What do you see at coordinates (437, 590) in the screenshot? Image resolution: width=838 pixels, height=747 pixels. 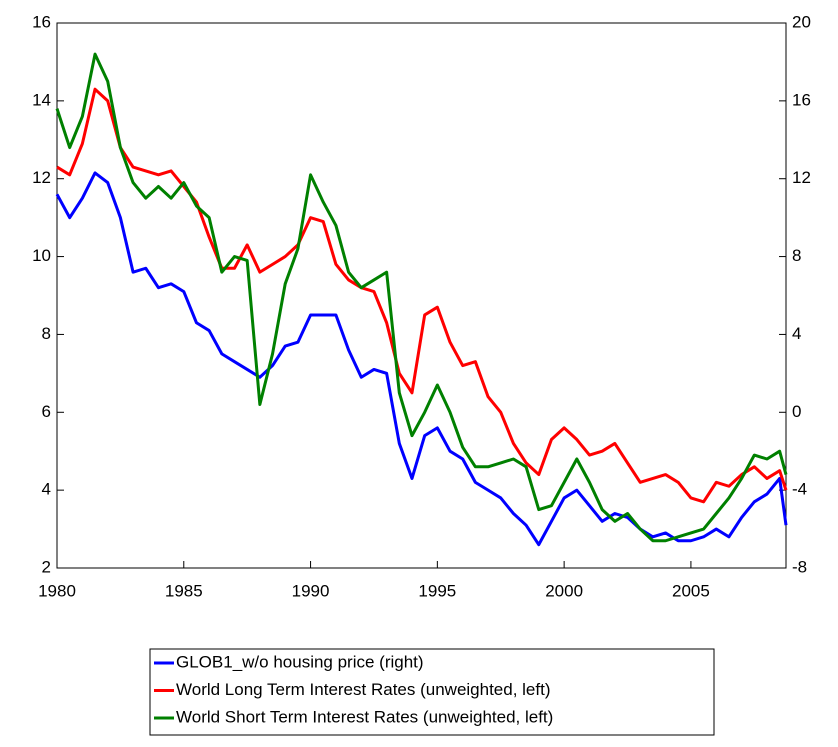 I see `x-tick-label: 1995` at bounding box center [437, 590].